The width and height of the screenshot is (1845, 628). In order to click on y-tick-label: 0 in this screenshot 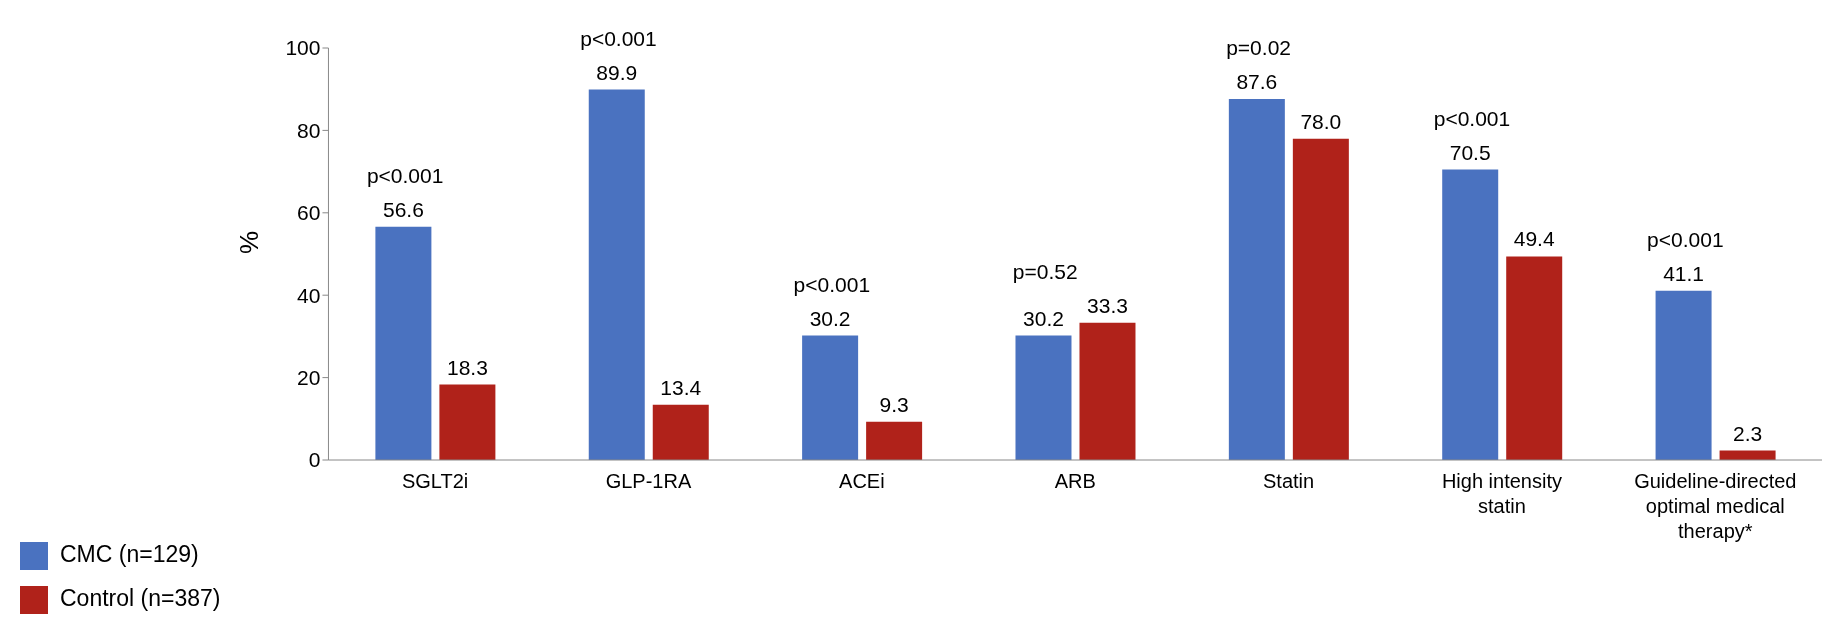, I will do `click(314, 460)`.